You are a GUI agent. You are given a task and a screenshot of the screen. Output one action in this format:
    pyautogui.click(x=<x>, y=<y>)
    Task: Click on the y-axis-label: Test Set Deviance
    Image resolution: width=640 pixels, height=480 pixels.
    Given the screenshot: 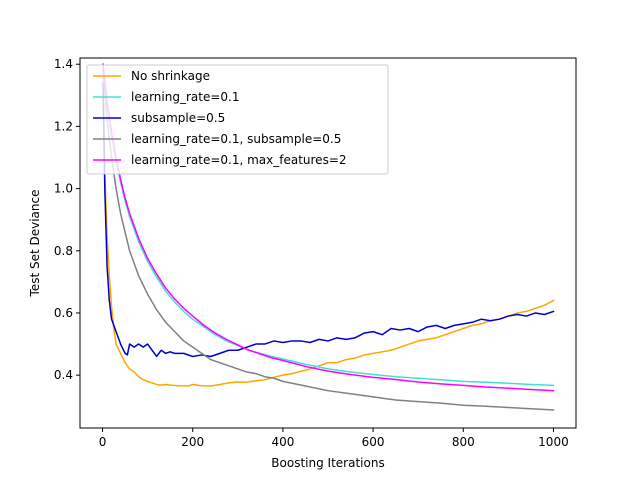 What is the action you would take?
    pyautogui.click(x=35, y=244)
    